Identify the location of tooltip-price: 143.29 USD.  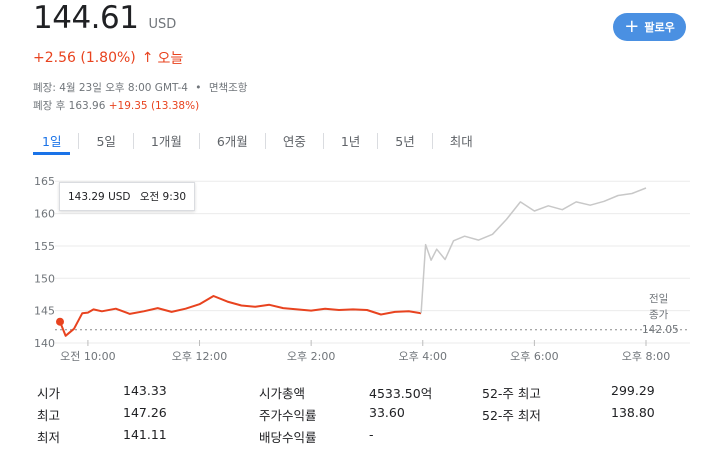
(99, 197).